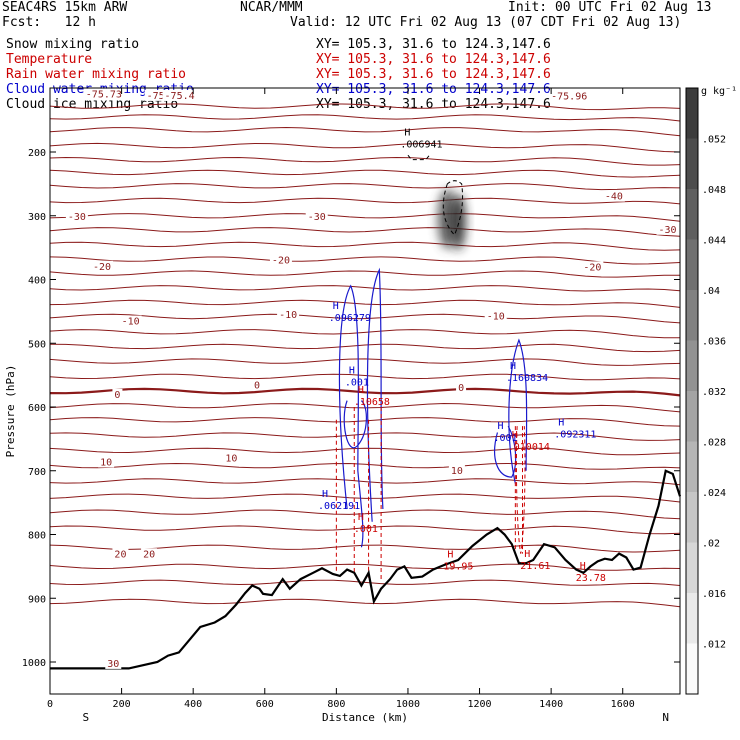 This screenshot has height=740, width=740. I want to click on max-value-label: .160834, so click(527, 378).